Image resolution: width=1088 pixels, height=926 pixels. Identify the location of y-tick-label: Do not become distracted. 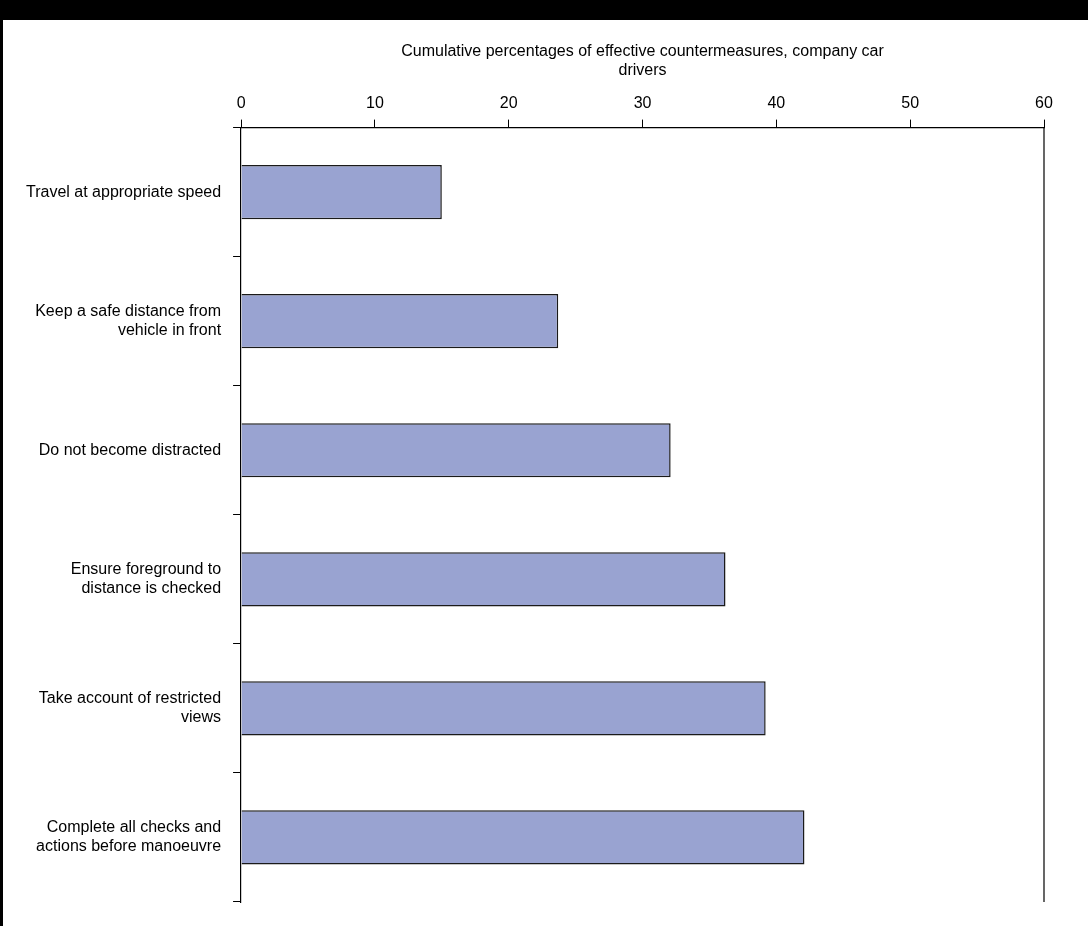
(130, 449).